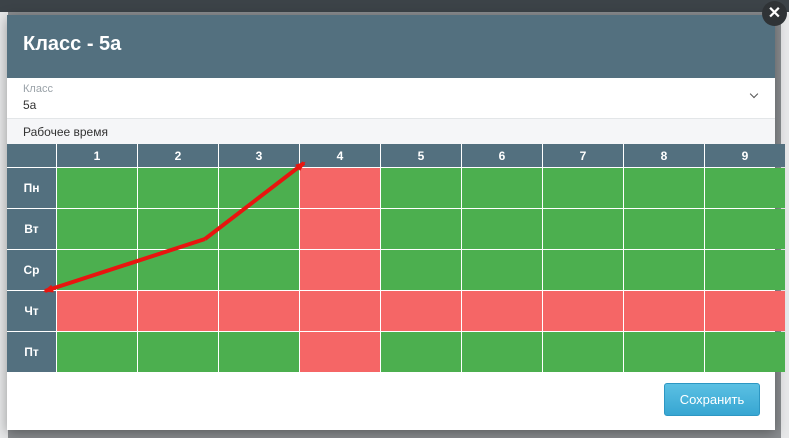 This screenshot has height=438, width=789. I want to click on section-title: Рабочее время, so click(65, 132).